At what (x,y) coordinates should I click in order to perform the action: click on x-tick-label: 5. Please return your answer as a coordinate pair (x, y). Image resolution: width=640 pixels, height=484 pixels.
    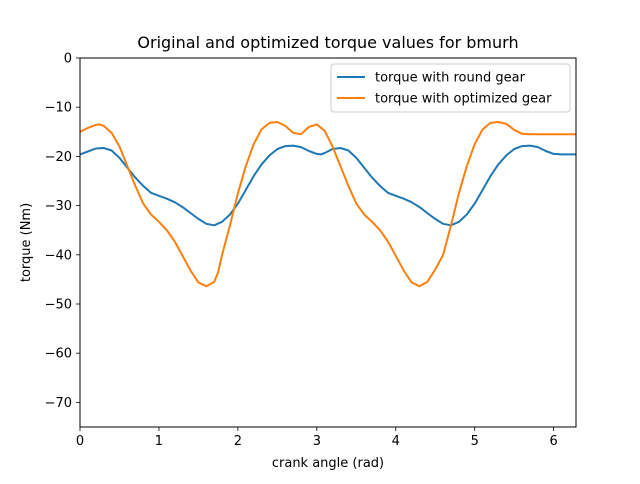
    Looking at the image, I should click on (475, 441).